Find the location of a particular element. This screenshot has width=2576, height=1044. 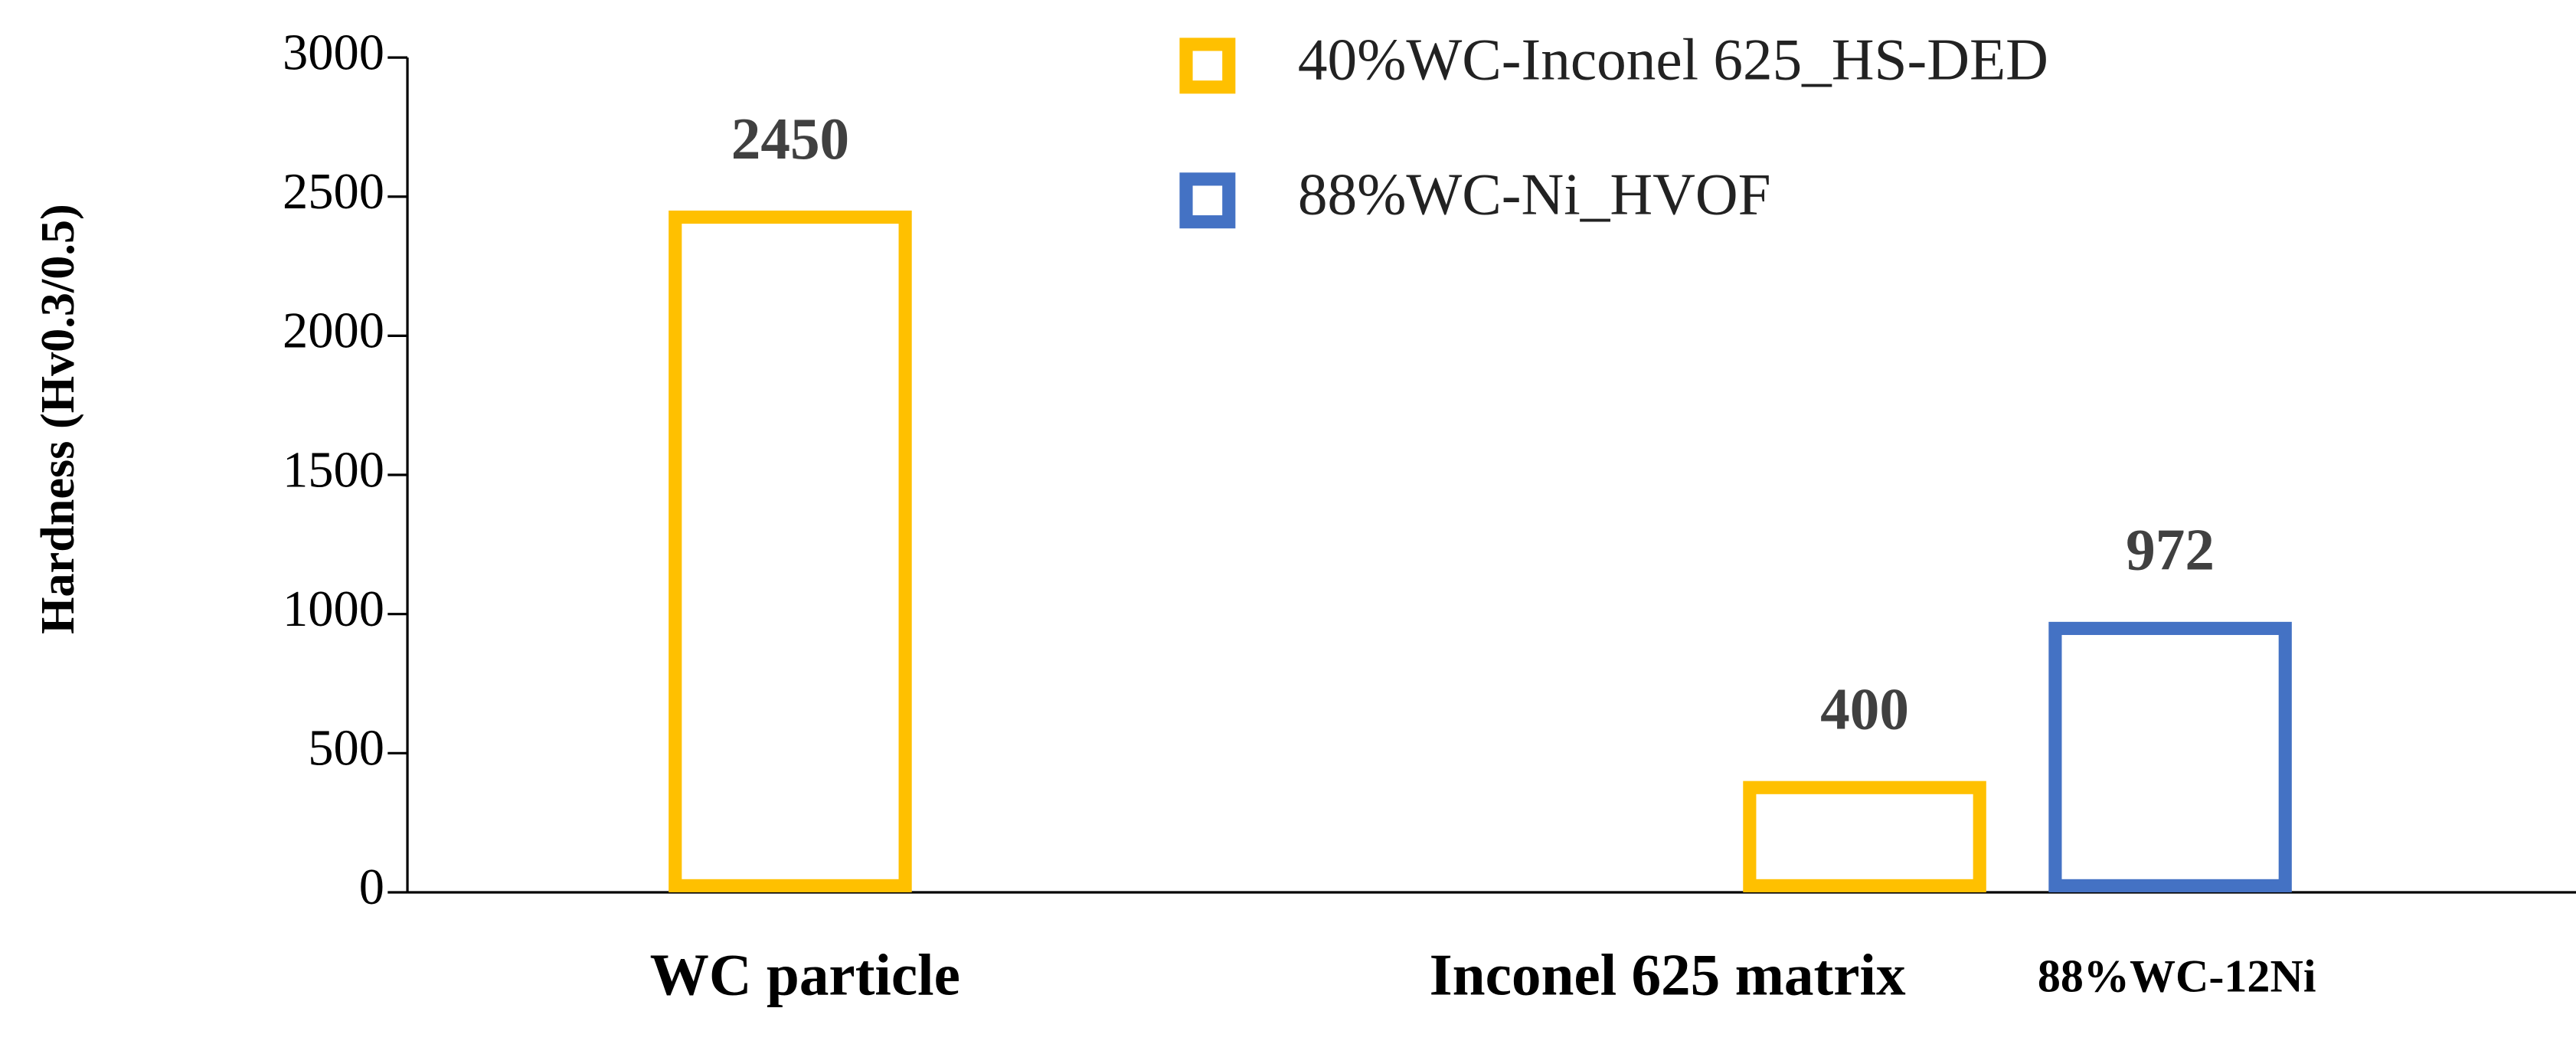

x-tick-label: WC particle is located at coordinates (805, 975).